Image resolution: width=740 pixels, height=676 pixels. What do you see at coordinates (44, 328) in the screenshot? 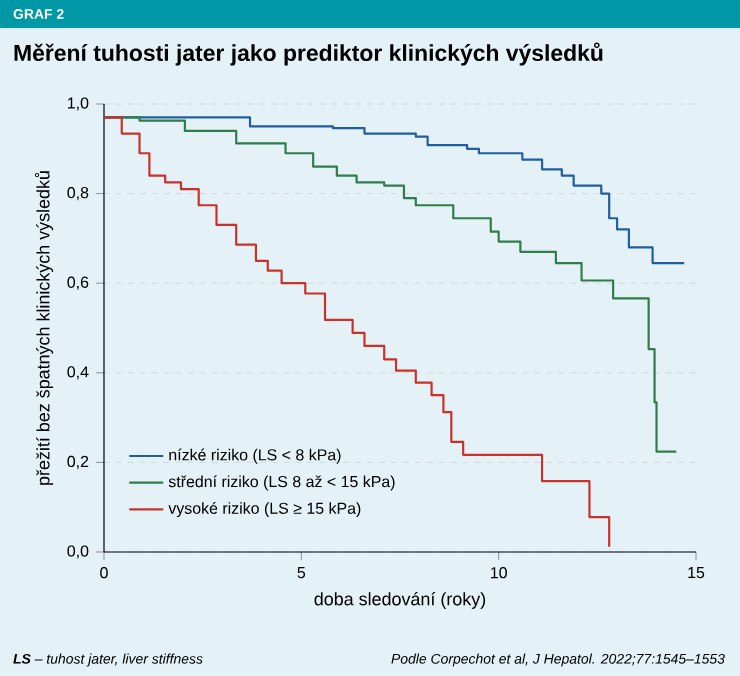
I see `y-axis-title: přežití bez špatných klinických výsledků` at bounding box center [44, 328].